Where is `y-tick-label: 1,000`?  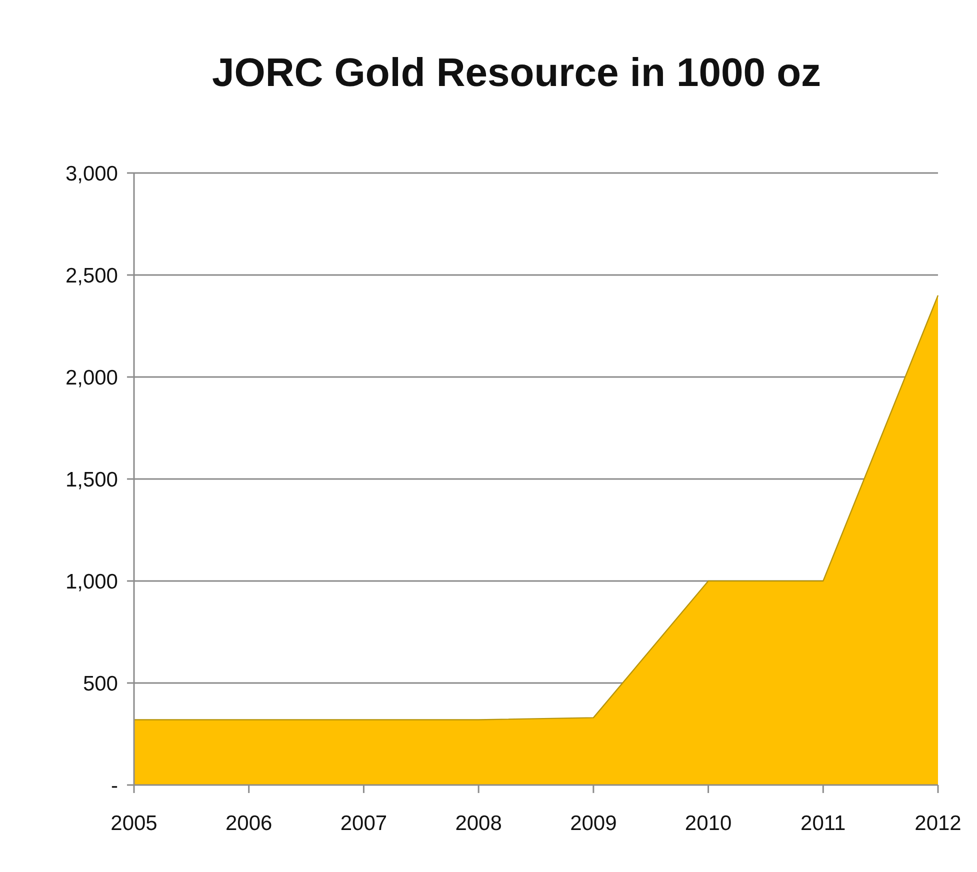 y-tick-label: 1,000 is located at coordinates (91, 582).